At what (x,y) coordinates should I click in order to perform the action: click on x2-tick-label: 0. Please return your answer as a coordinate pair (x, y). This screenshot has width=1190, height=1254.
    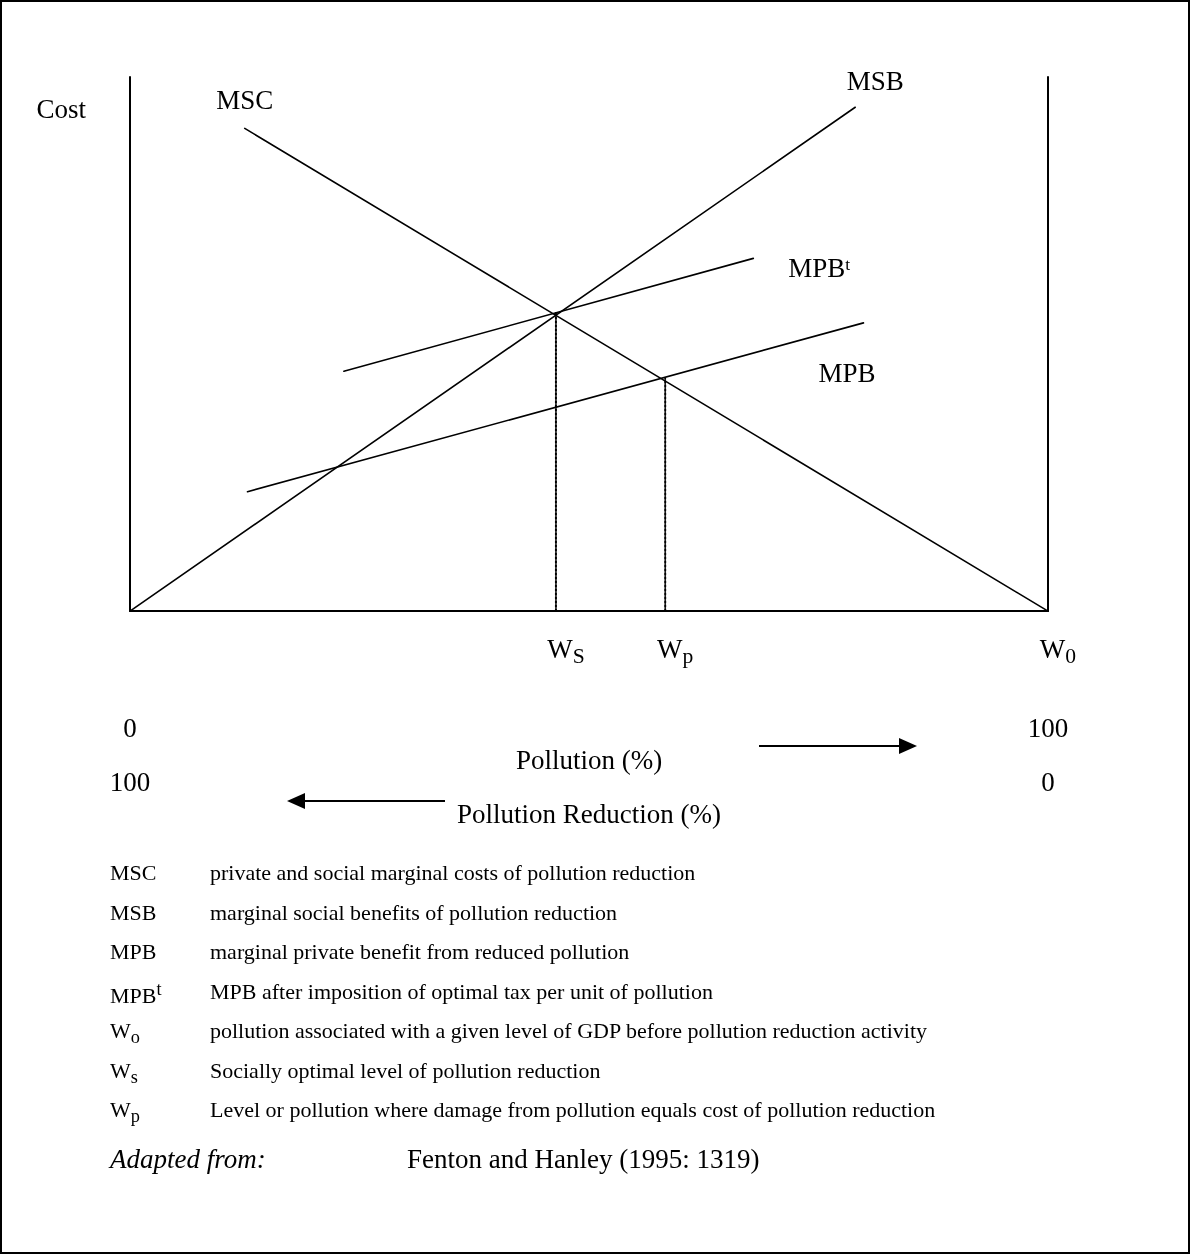
    Looking at the image, I should click on (1048, 781).